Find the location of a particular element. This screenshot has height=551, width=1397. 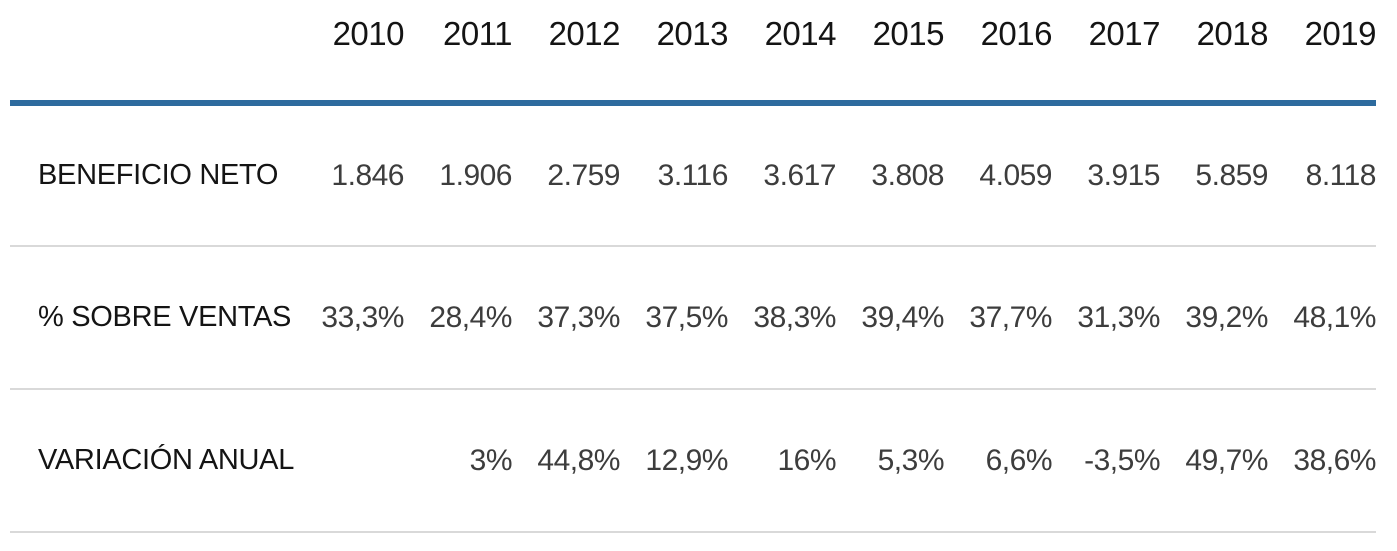

value-cell: 39,4% is located at coordinates (902, 317).